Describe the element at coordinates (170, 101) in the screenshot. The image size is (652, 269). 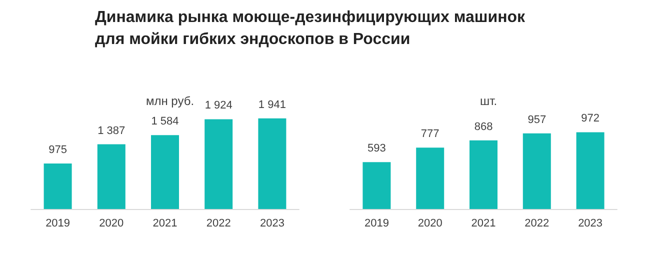
I see `chart-subtitle: млн руб.` at that location.